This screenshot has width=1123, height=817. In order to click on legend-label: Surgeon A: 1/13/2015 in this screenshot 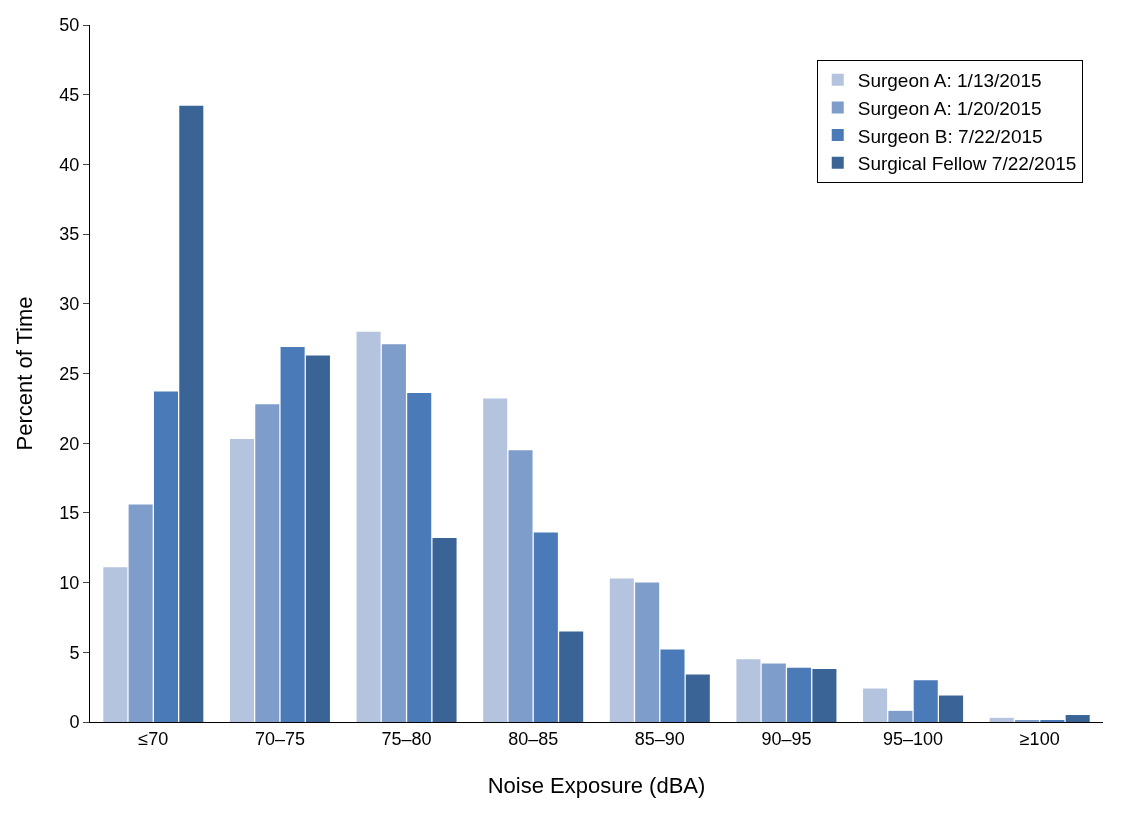, I will do `click(949, 81)`.